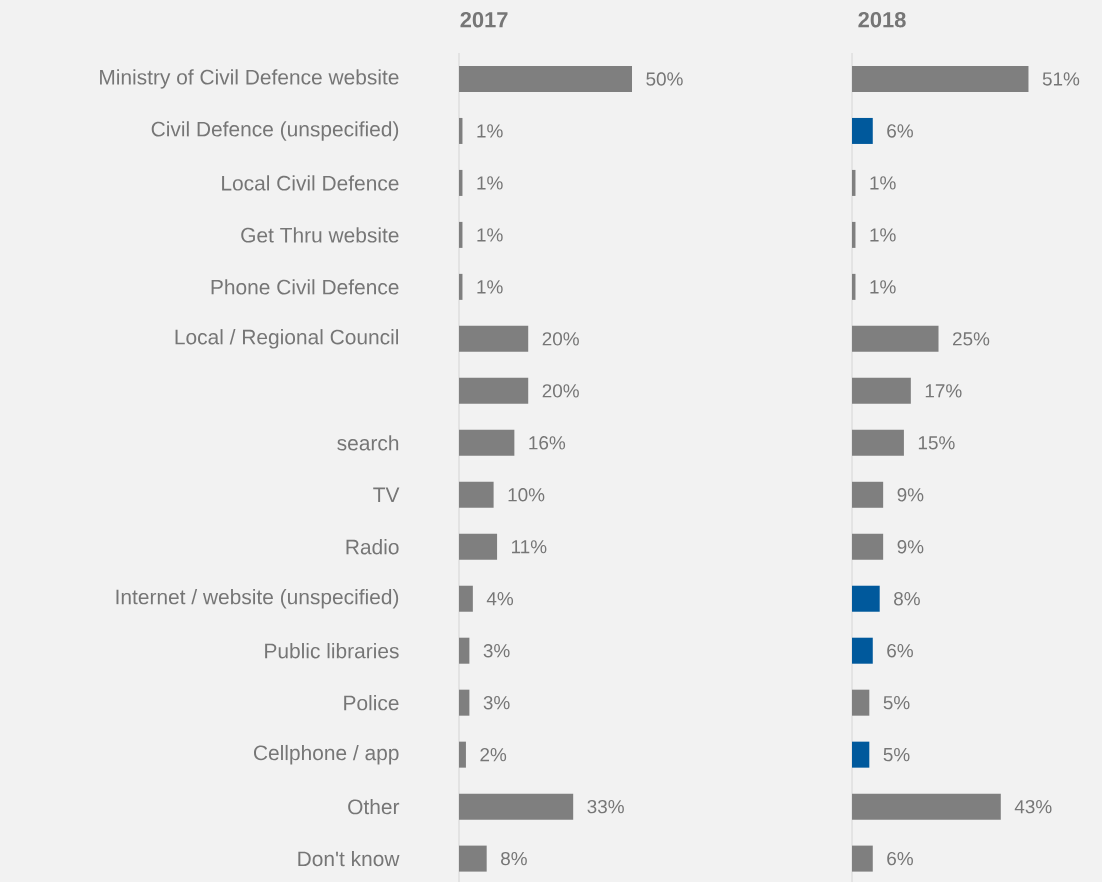  Describe the element at coordinates (310, 183) in the screenshot. I see `y-tick-label: Local Civil Defence` at that location.